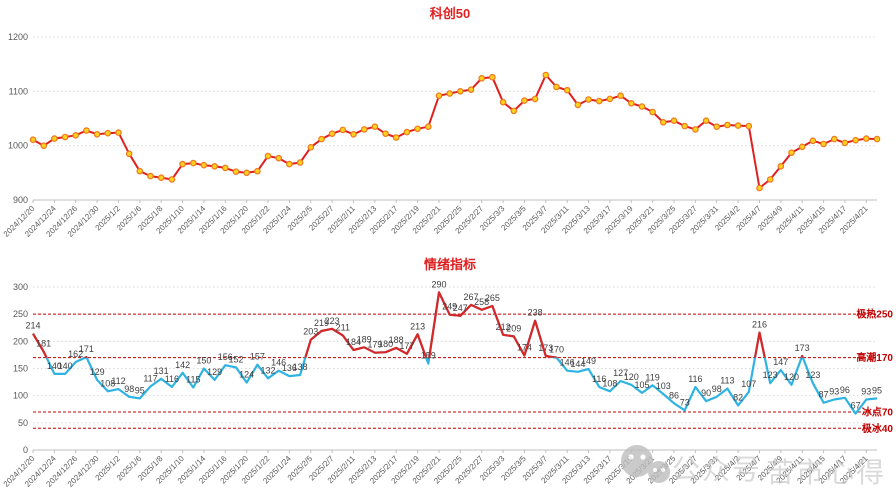 The height and width of the screenshot is (500, 896). What do you see at coordinates (43, 344) in the screenshot?
I see `sentiment-data-label: 181` at bounding box center [43, 344].